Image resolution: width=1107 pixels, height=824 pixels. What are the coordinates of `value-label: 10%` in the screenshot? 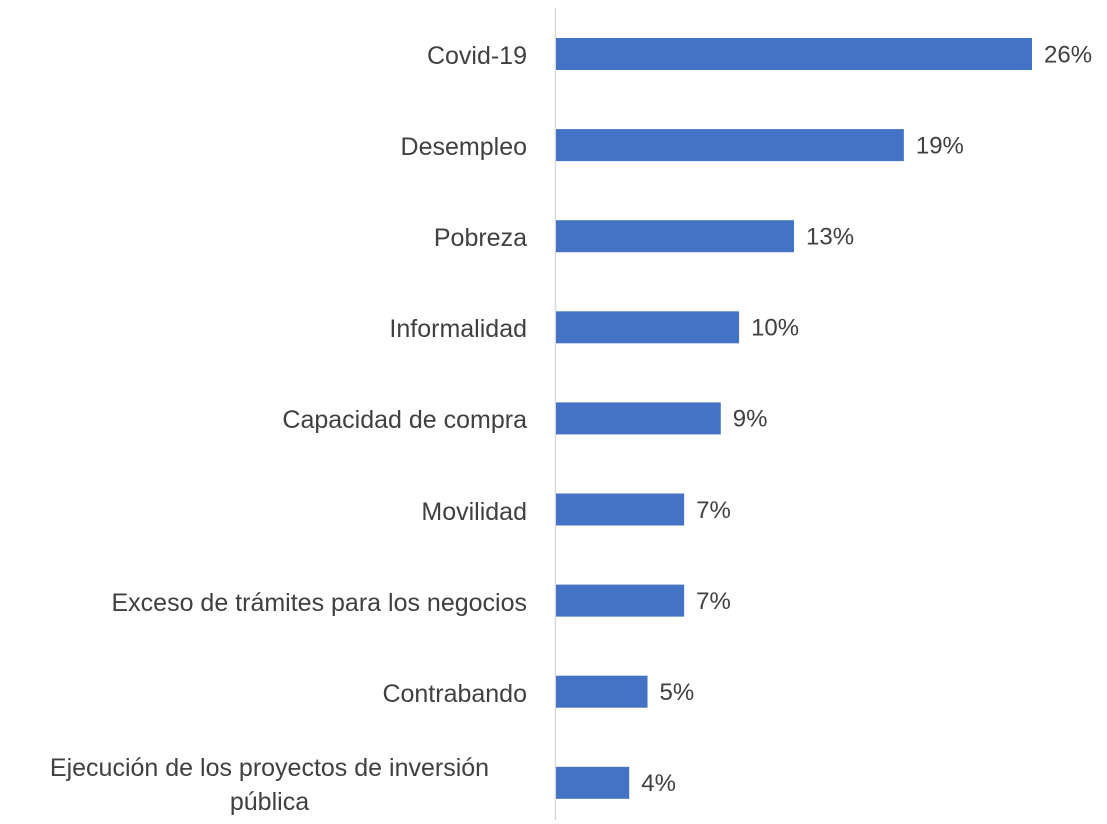 It's located at (775, 328).